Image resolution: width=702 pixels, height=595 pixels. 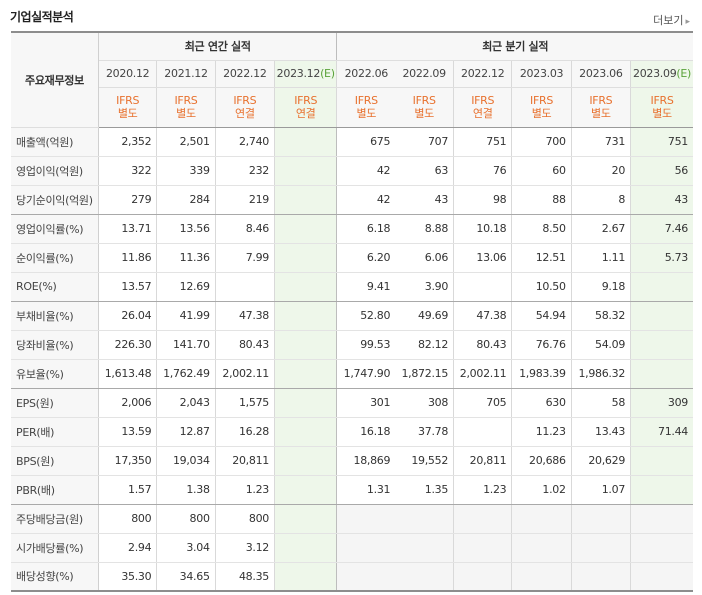 What do you see at coordinates (425, 258) in the screenshot?
I see `value-cell: 6.06` at bounding box center [425, 258].